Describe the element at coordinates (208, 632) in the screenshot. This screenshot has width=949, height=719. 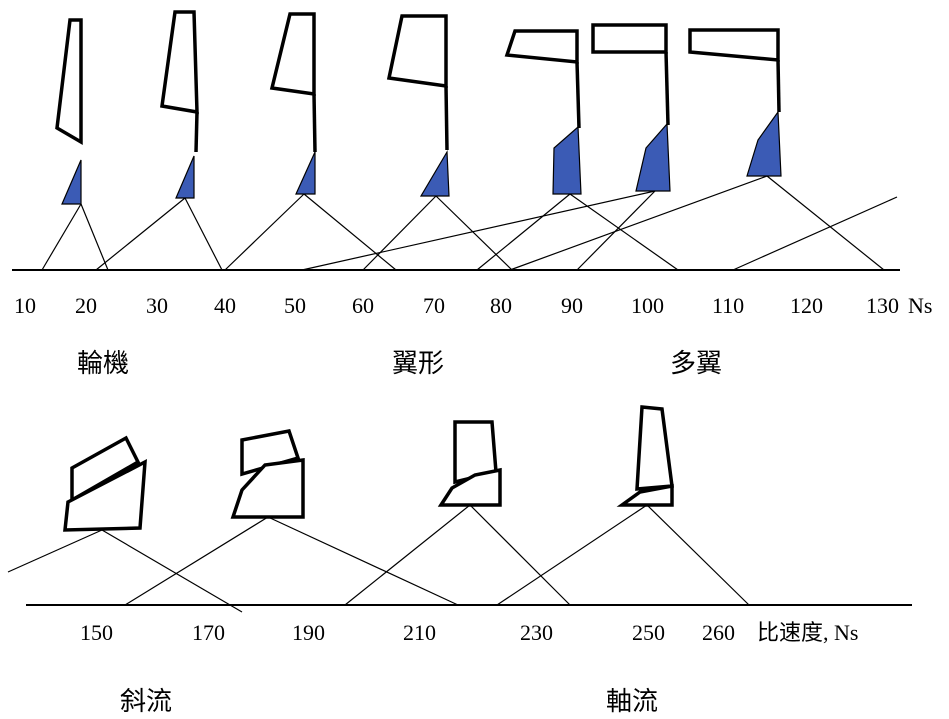
I see `bottom-tick-label: 170` at that location.